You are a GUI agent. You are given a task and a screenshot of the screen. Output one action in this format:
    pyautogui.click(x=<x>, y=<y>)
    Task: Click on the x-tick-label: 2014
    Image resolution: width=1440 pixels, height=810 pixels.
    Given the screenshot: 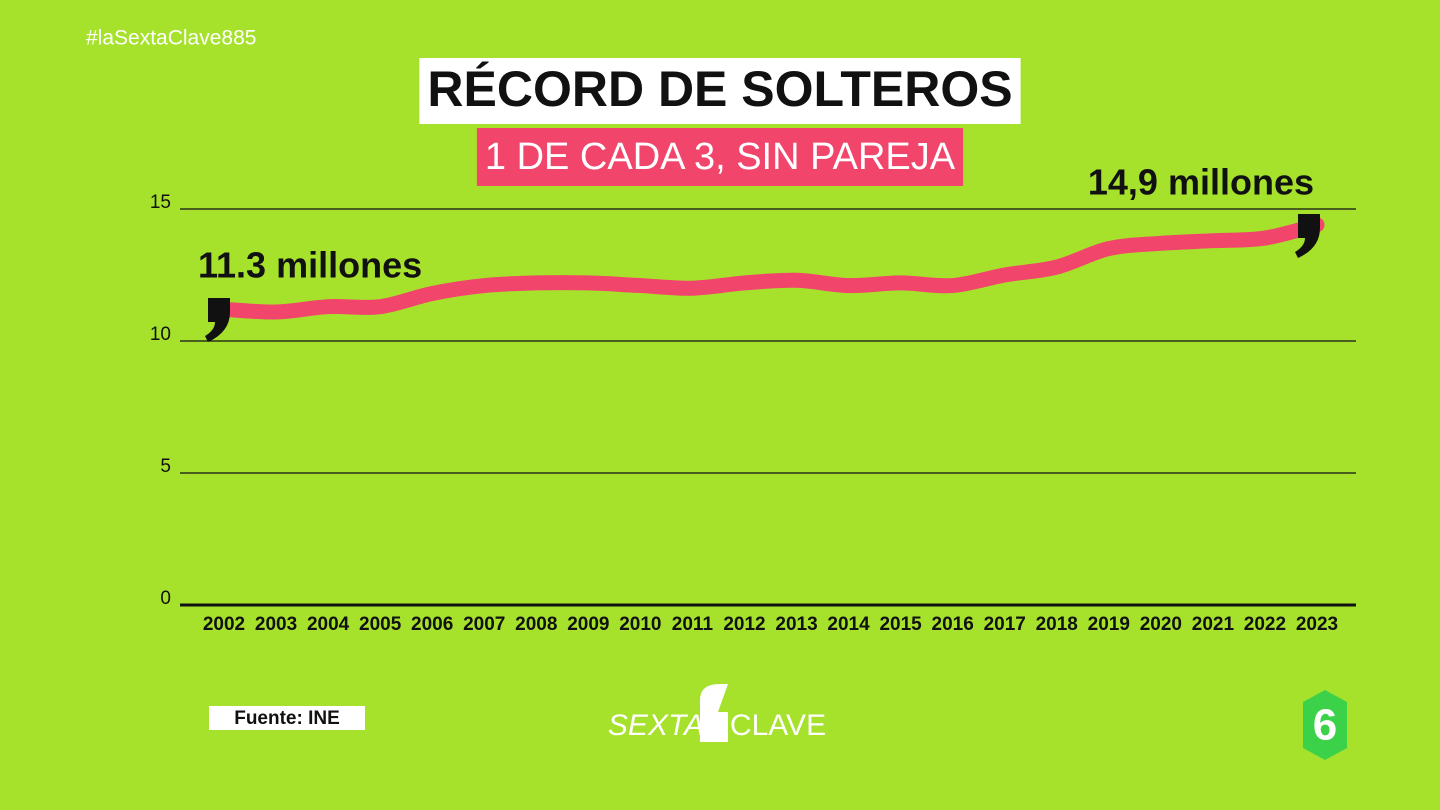 What is the action you would take?
    pyautogui.click(x=848, y=624)
    